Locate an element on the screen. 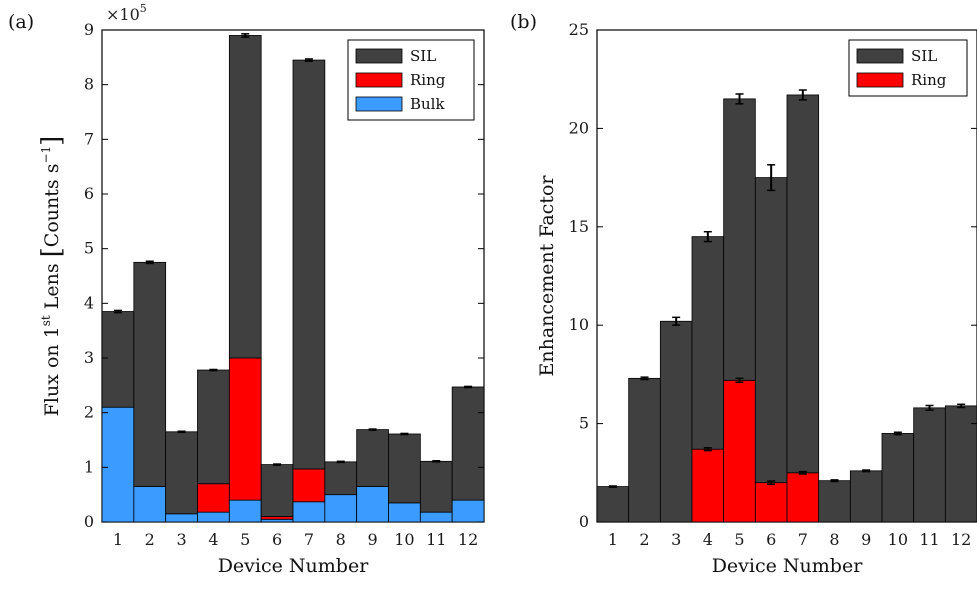 The width and height of the screenshot is (977, 594). p1-y-label-bracket-close: ] is located at coordinates (52, 141).